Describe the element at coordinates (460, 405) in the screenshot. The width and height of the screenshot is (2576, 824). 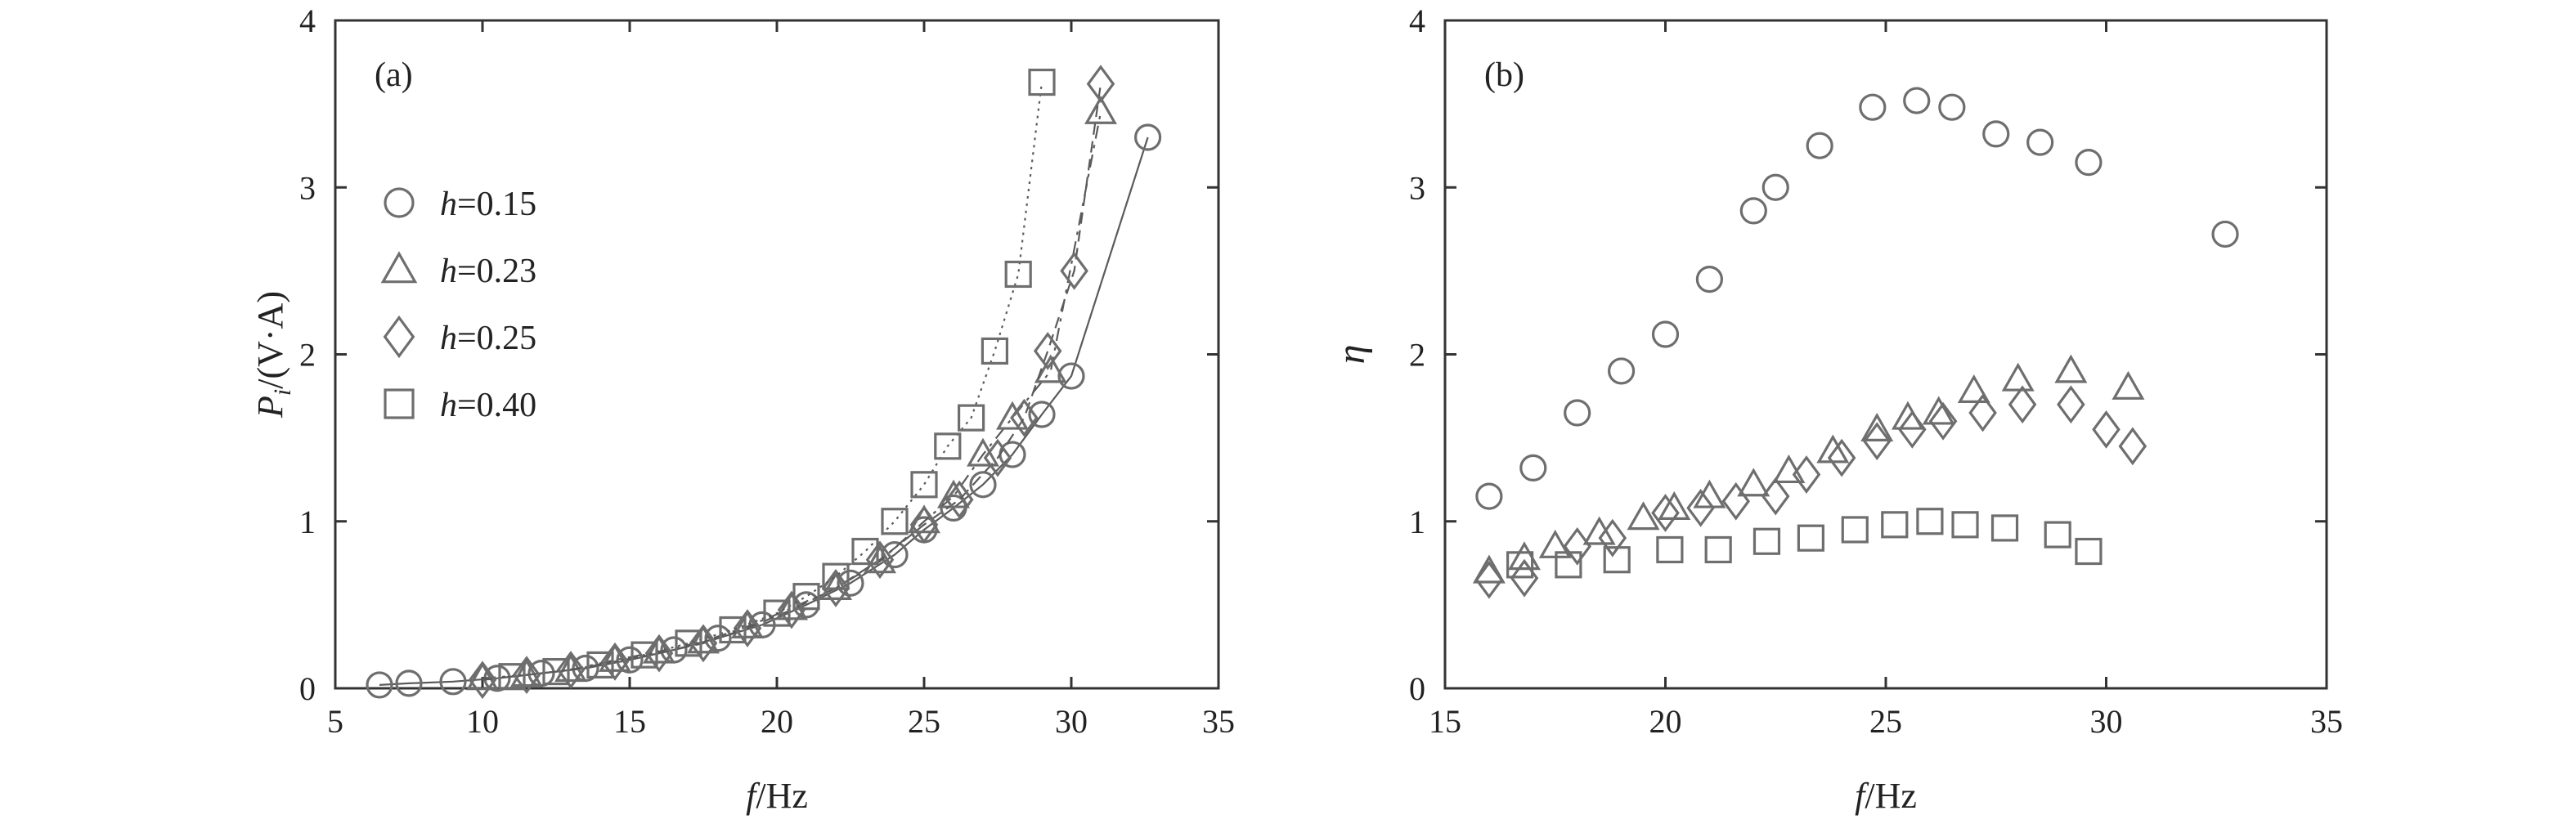
I see `legend-item: h=0.40` at that location.